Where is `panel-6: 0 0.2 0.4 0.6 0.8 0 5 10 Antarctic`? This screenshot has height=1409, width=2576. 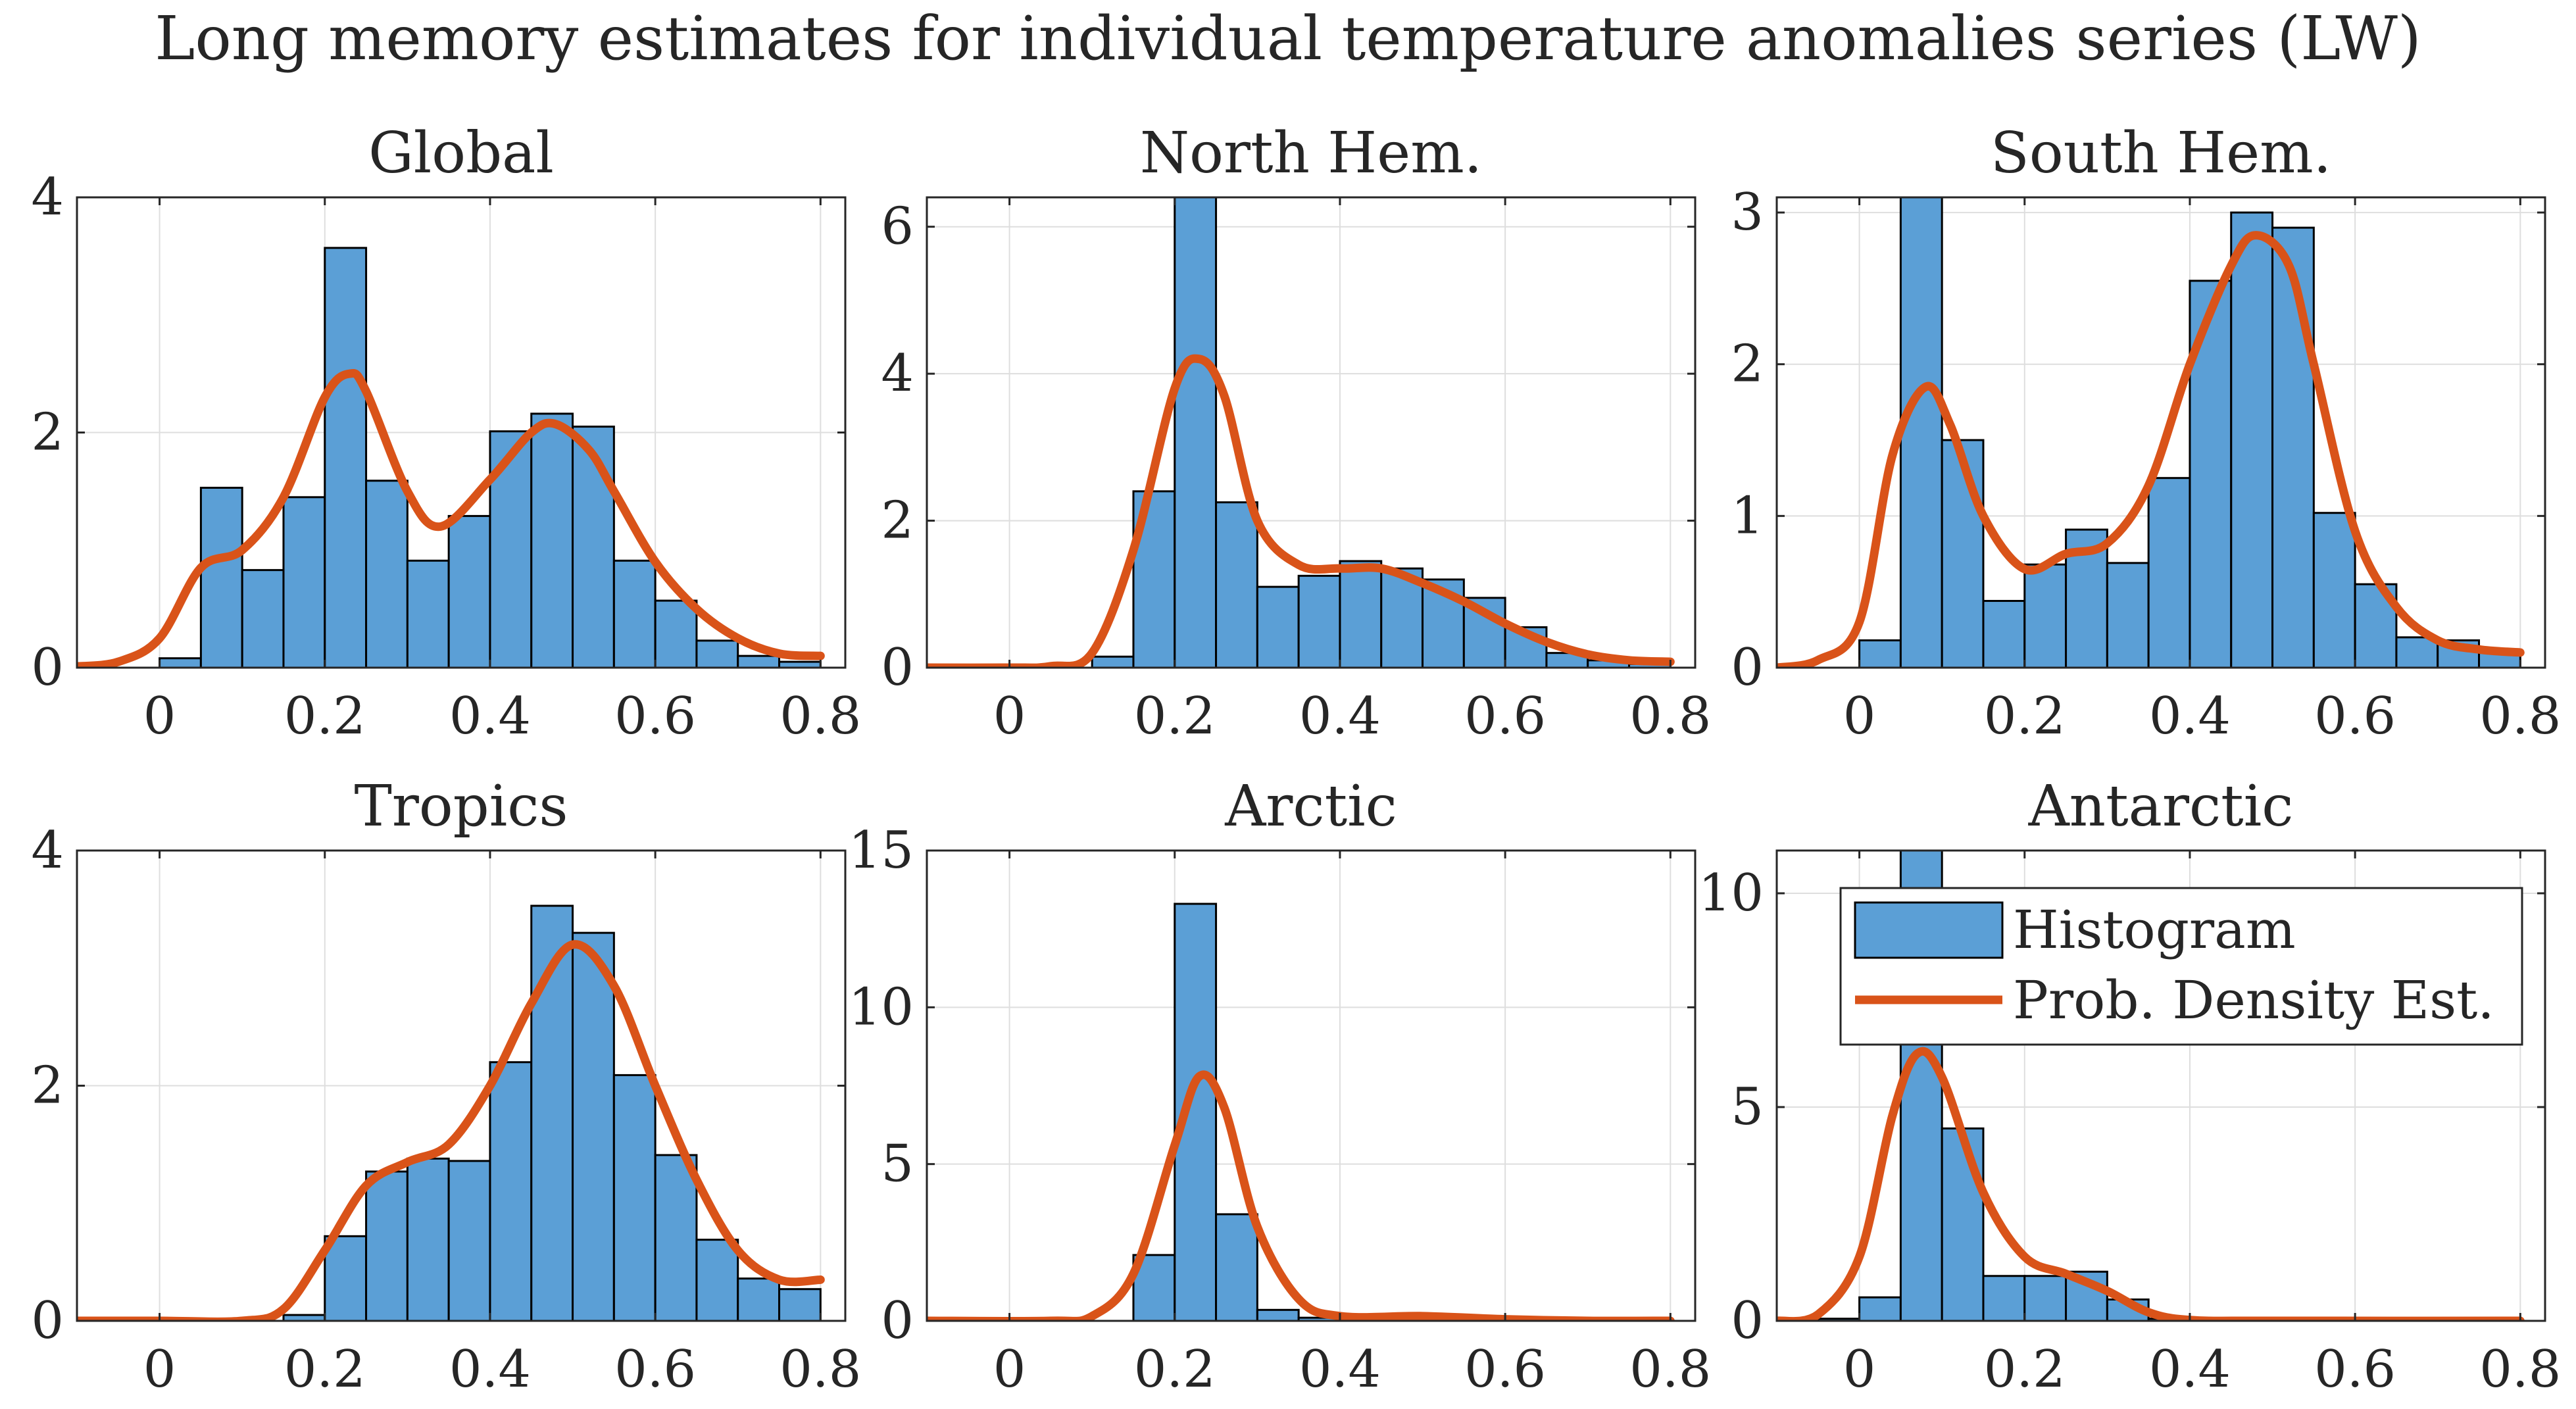 panel-6: 0 0.2 0.4 0.6 0.8 0 5 10 Antarctic is located at coordinates (2130, 1086).